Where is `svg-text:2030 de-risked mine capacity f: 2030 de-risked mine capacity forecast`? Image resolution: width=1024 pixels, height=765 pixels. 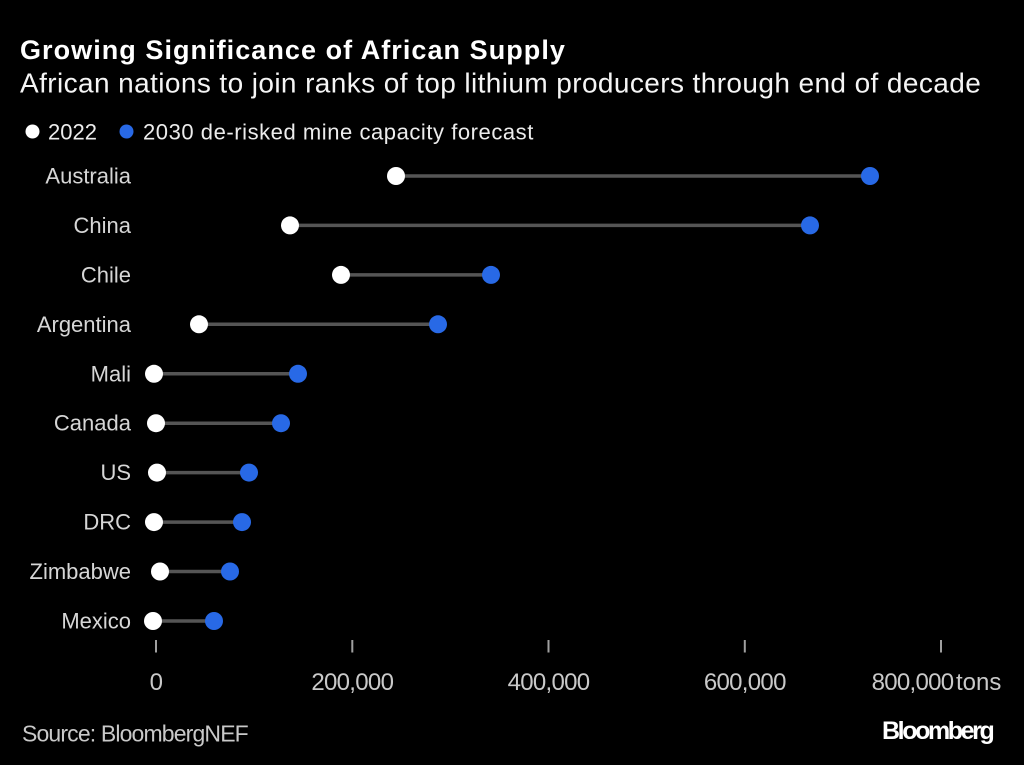
svg-text:2030 de-risked mine capacity f: 2030 de-risked mine capacity forecast is located at coordinates (338, 132).